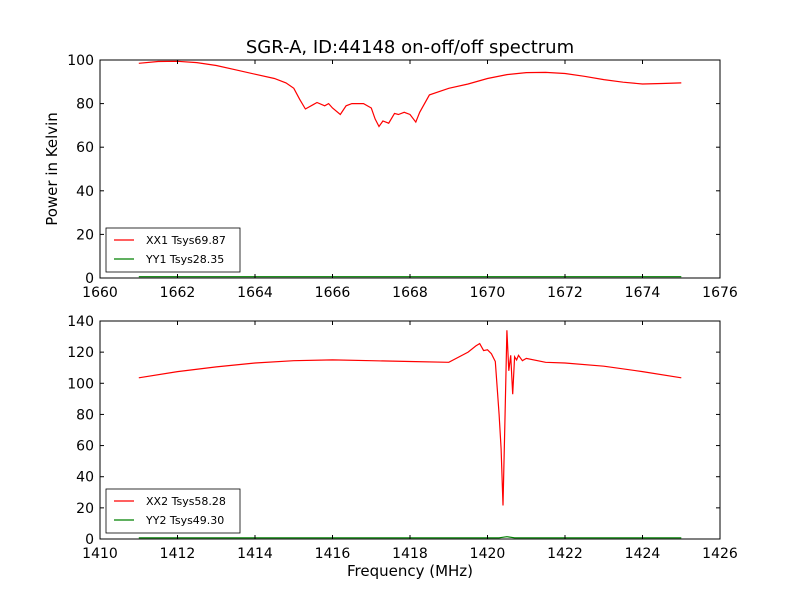 Image resolution: width=800 pixels, height=600 pixels. I want to click on legend: XX2 Tsys58.28 YY2 Tsys49.30, so click(173, 511).